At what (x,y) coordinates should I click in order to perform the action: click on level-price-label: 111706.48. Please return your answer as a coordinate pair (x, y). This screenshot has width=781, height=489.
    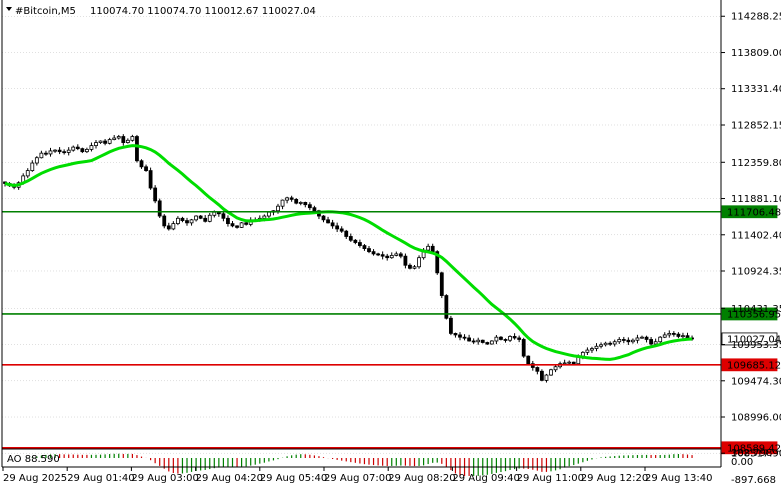
    Looking at the image, I should click on (754, 212).